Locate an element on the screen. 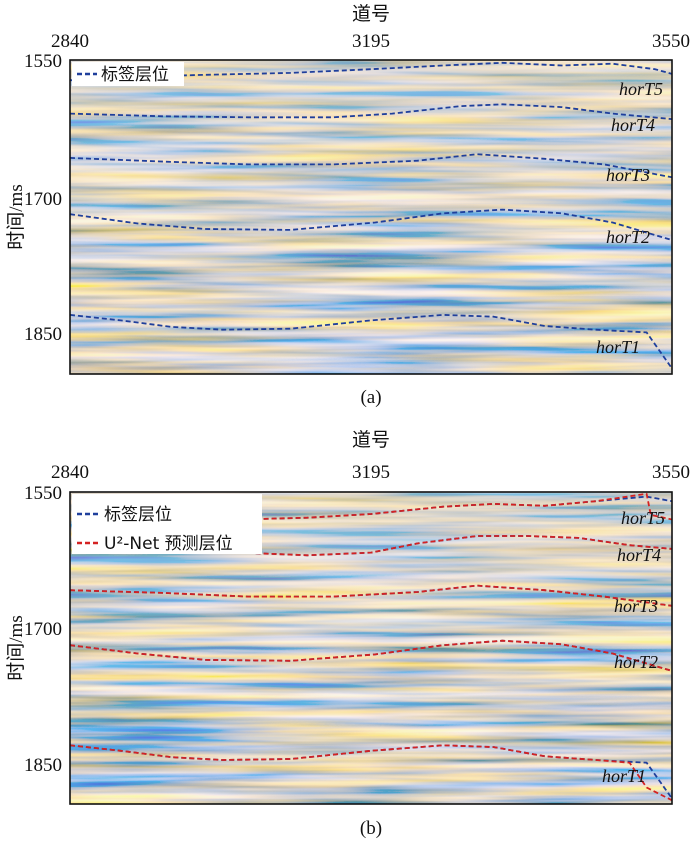 This screenshot has width=700, height=848. legend-b: 标签层位 U²-Net 预测层位 is located at coordinates (167, 524).